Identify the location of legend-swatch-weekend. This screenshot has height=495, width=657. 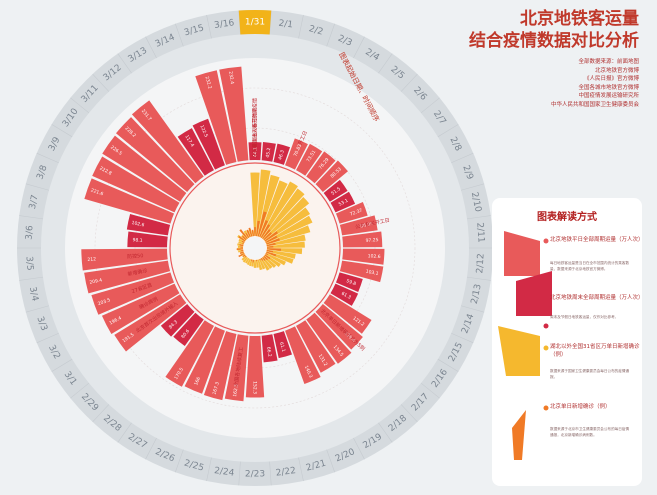
(534, 293).